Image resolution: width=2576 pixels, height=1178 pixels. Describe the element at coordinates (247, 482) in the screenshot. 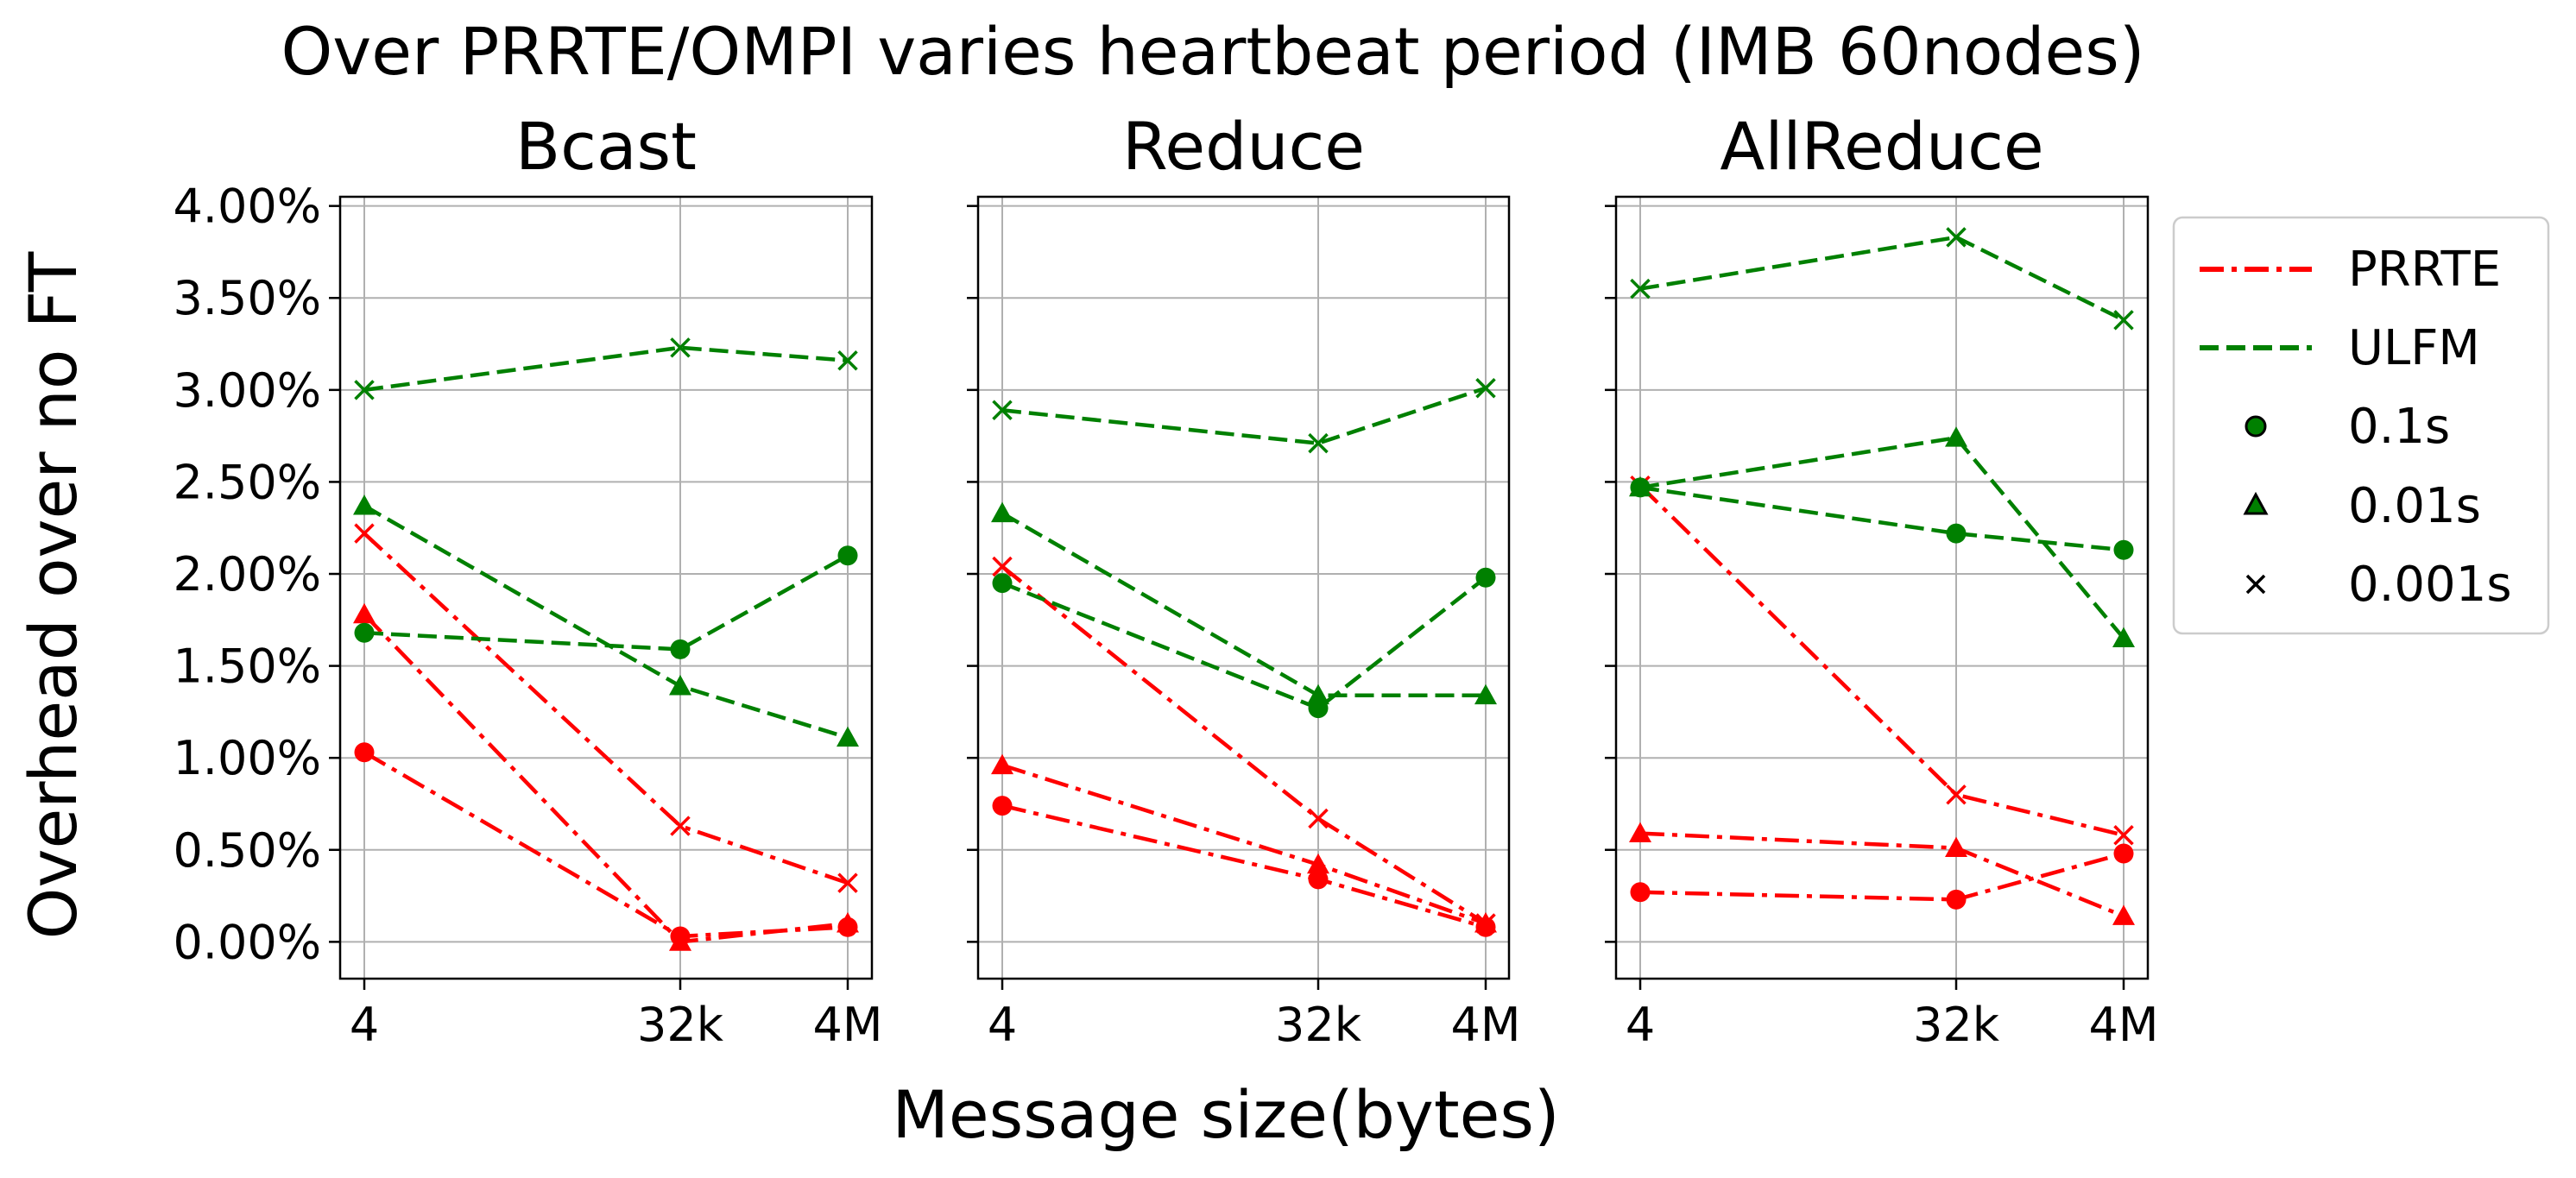

I see `y-tick-label: 2.50%` at that location.